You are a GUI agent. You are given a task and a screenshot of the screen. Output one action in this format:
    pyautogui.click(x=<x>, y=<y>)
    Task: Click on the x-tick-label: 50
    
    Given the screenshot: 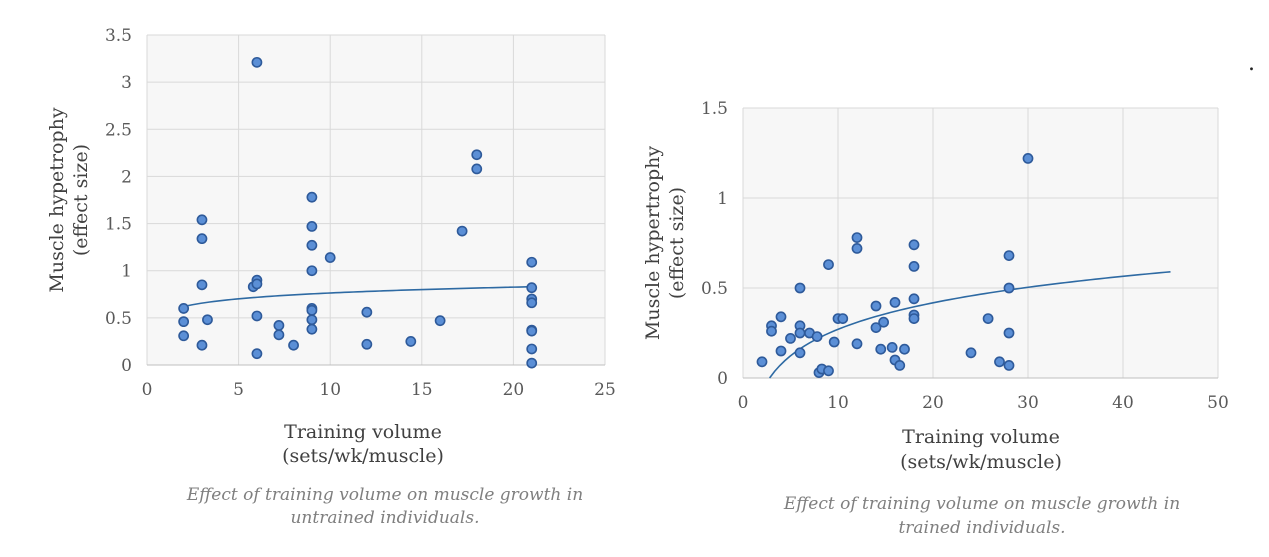 What is the action you would take?
    pyautogui.click(x=1218, y=403)
    